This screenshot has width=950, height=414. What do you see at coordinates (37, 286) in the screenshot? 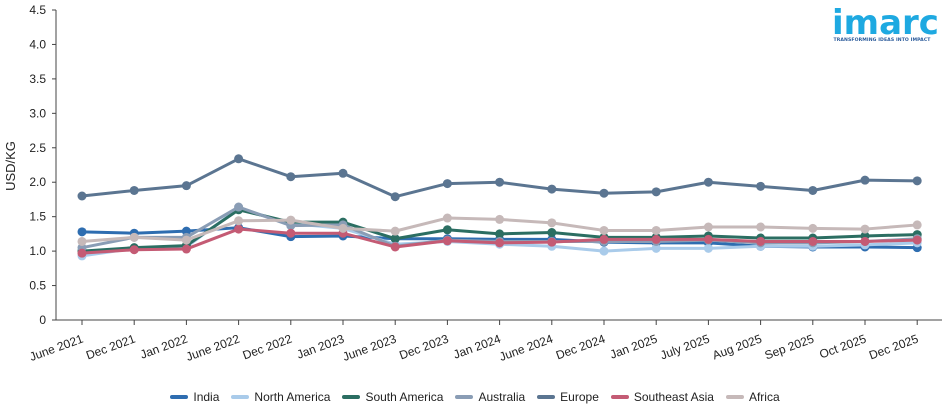
I see `y-tick-label: 0.5` at bounding box center [37, 286].